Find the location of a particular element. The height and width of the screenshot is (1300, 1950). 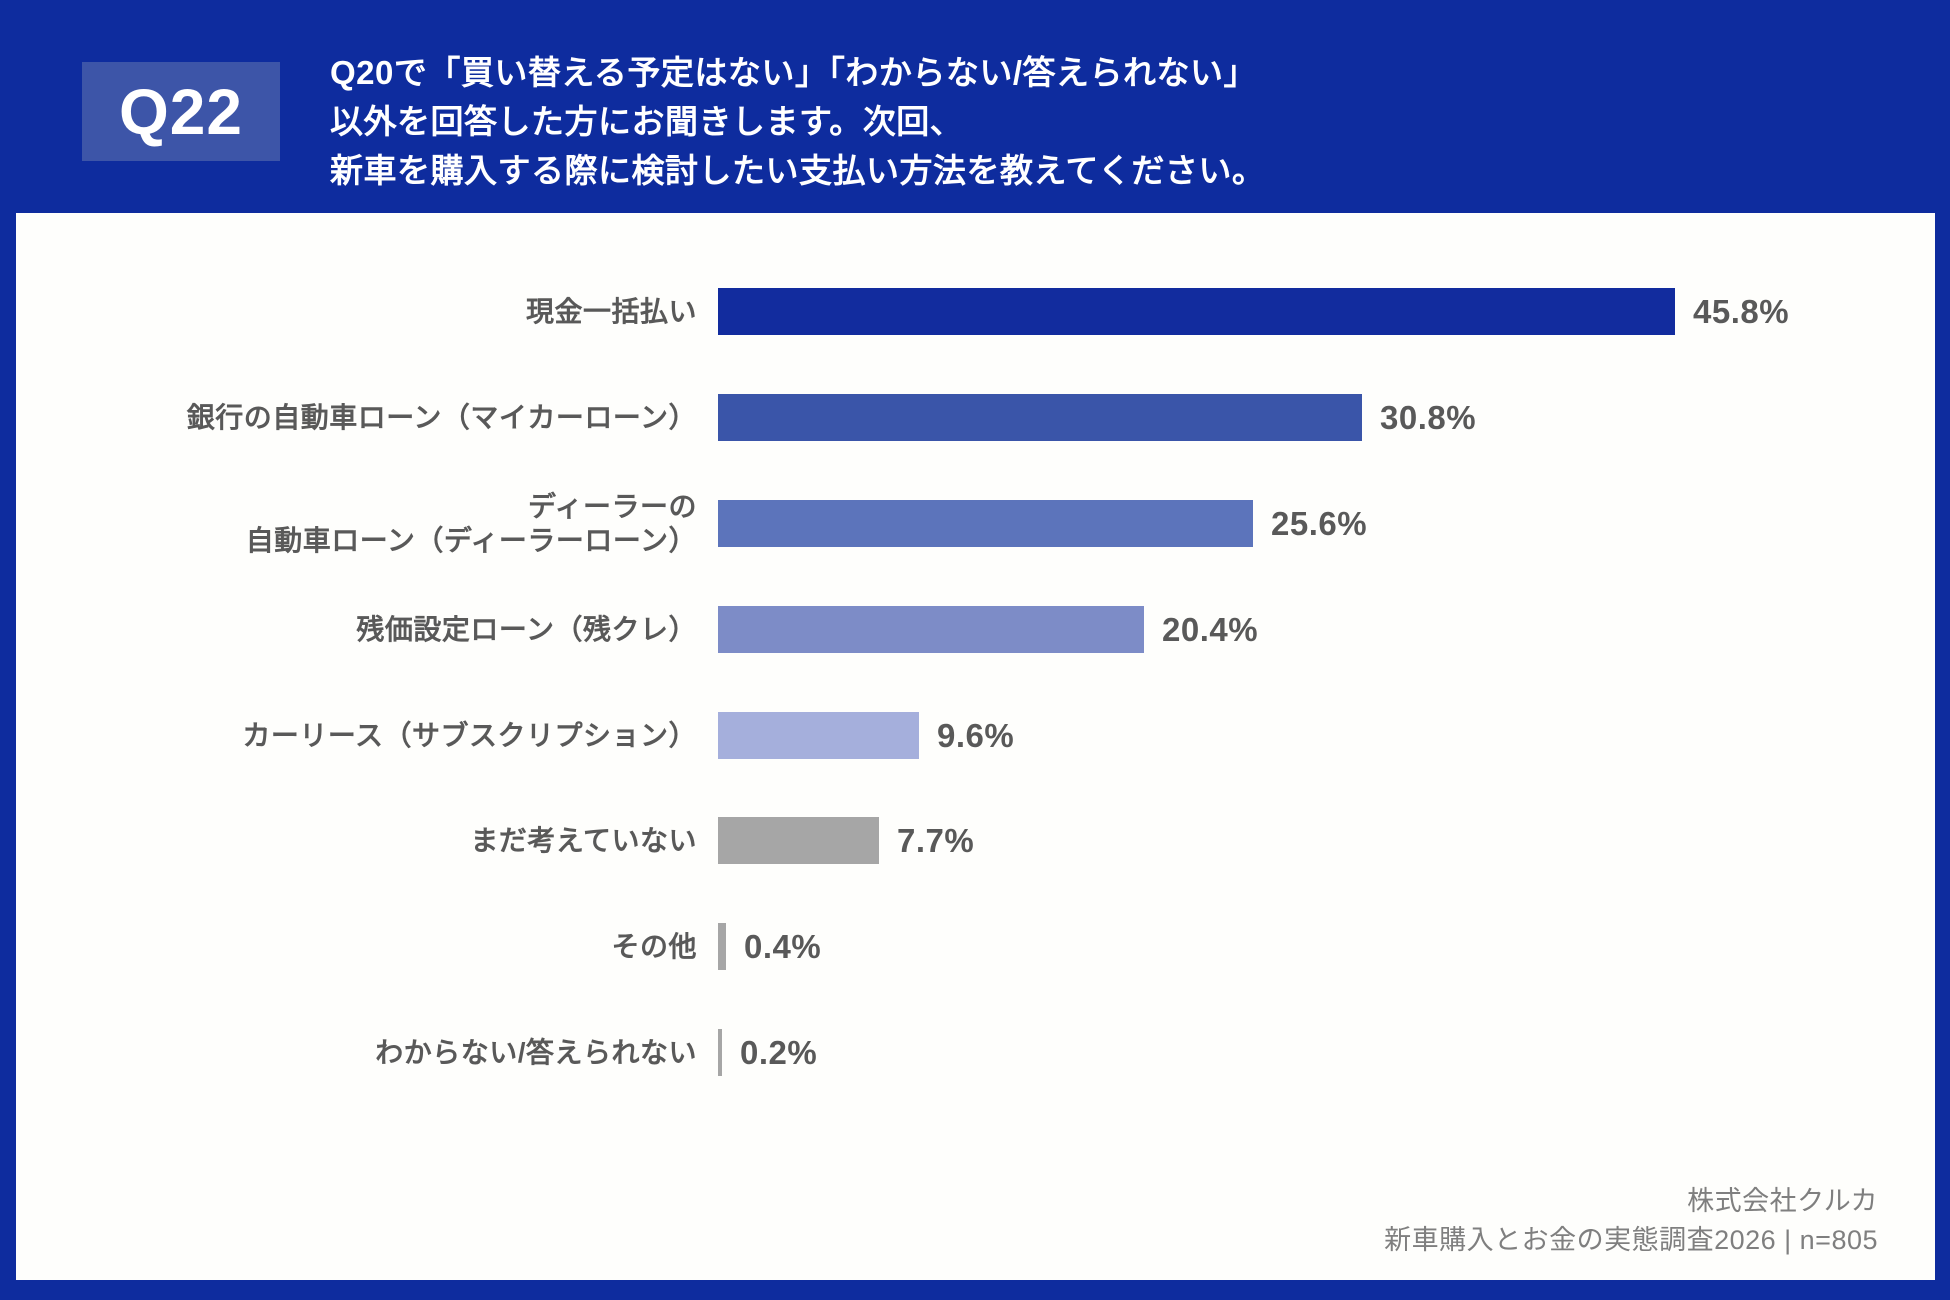

source-attribution: 株式会社クルカ 新車購入とお金の実態調査2026 | n=805 is located at coordinates (1631, 1221).